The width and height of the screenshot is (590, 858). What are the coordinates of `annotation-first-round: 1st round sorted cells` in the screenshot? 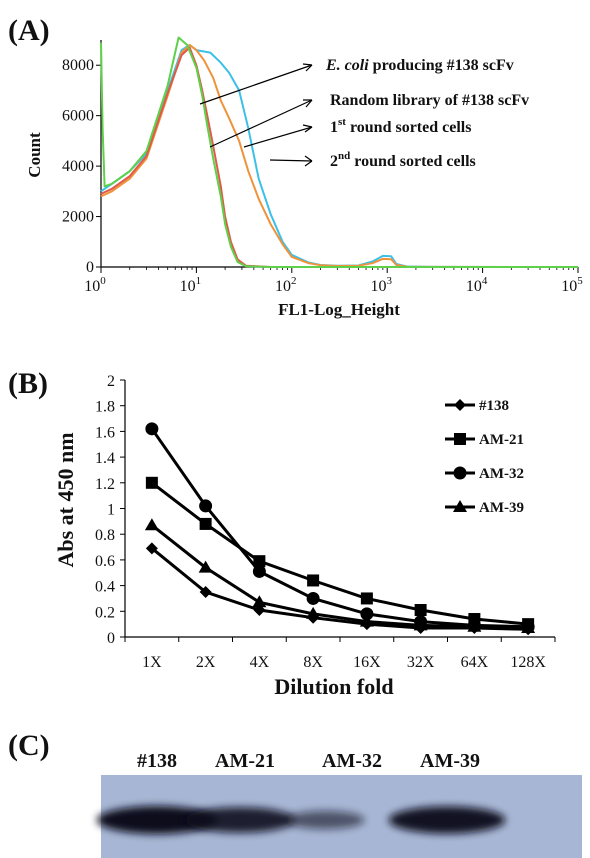 It's located at (400, 126).